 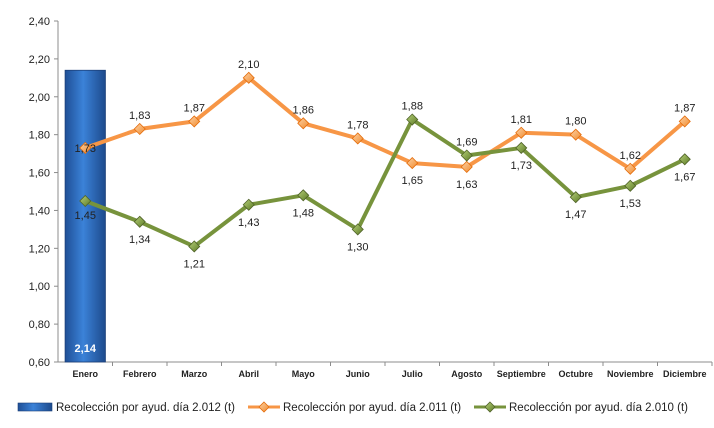 I want to click on data-label: 1,62, so click(x=630, y=156).